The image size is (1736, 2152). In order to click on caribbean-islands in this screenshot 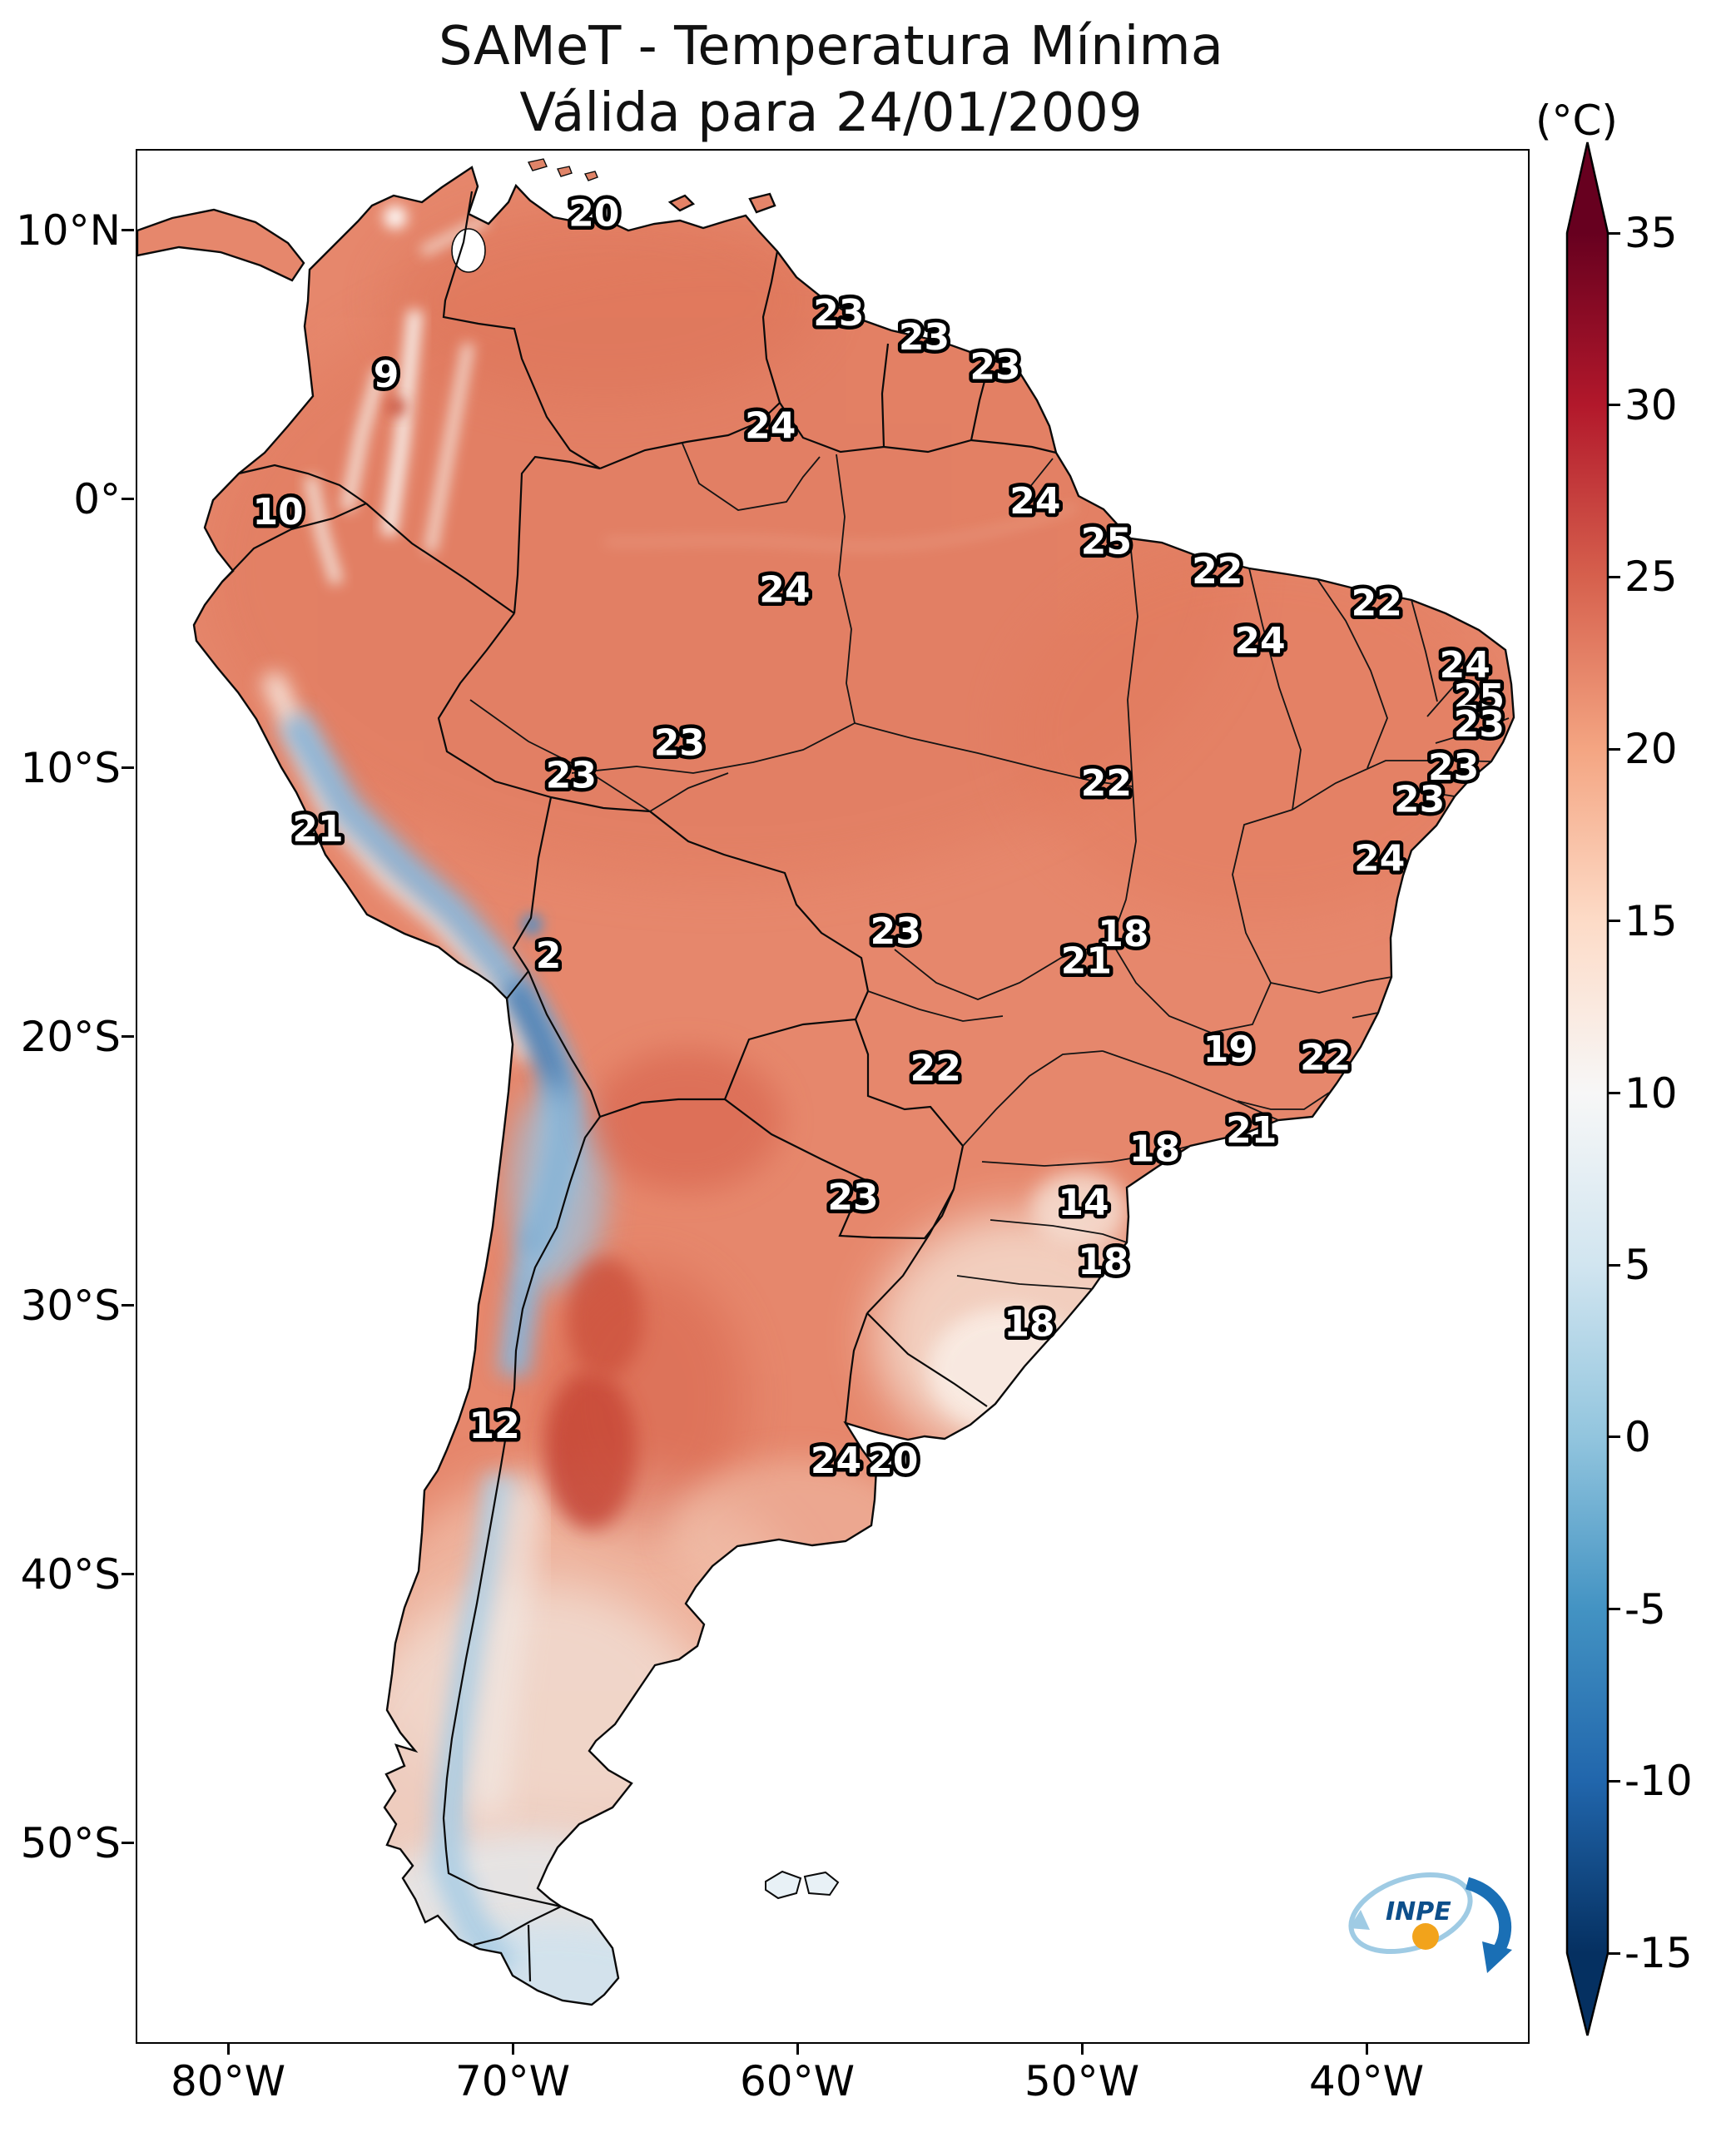, I will do `click(562, 169)`.